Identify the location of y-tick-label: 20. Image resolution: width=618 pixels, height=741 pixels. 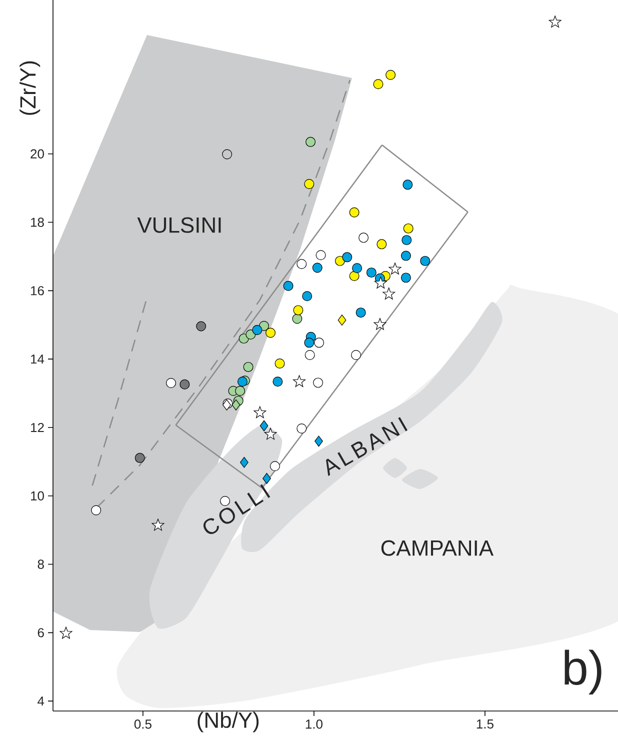
(37, 153).